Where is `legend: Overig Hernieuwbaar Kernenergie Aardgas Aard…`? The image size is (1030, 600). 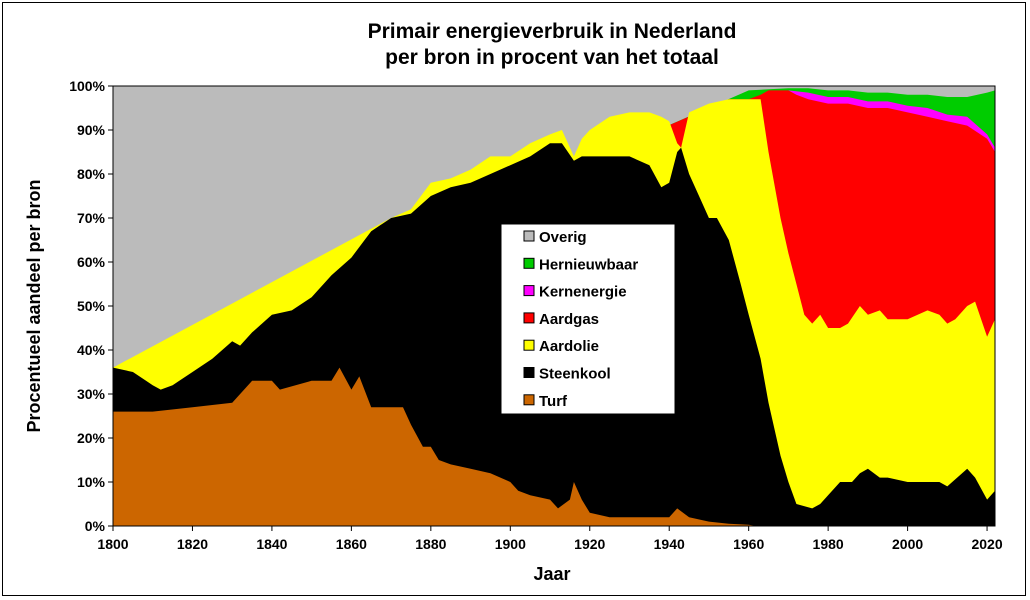
legend: Overig Hernieuwbaar Kernenergie Aardgas Aard… is located at coordinates (588, 319).